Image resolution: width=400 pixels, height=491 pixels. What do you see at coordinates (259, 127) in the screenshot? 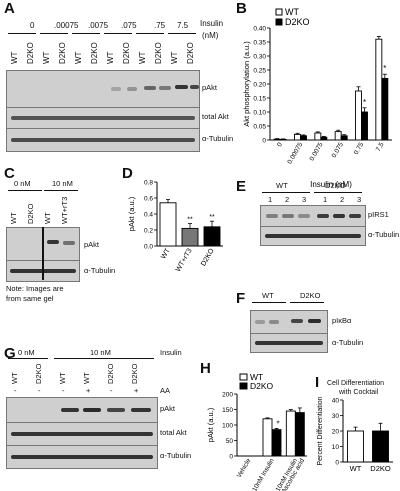
I see `y-tick-label: 0.05` at bounding box center [259, 127].